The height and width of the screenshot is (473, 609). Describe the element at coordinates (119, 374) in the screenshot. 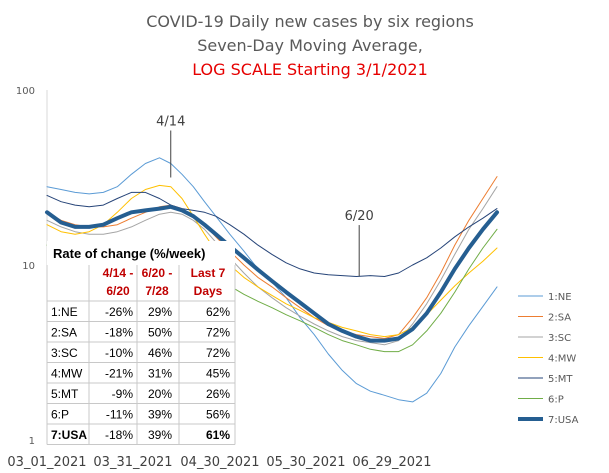

I see `rate-cell-value: -21%` at that location.